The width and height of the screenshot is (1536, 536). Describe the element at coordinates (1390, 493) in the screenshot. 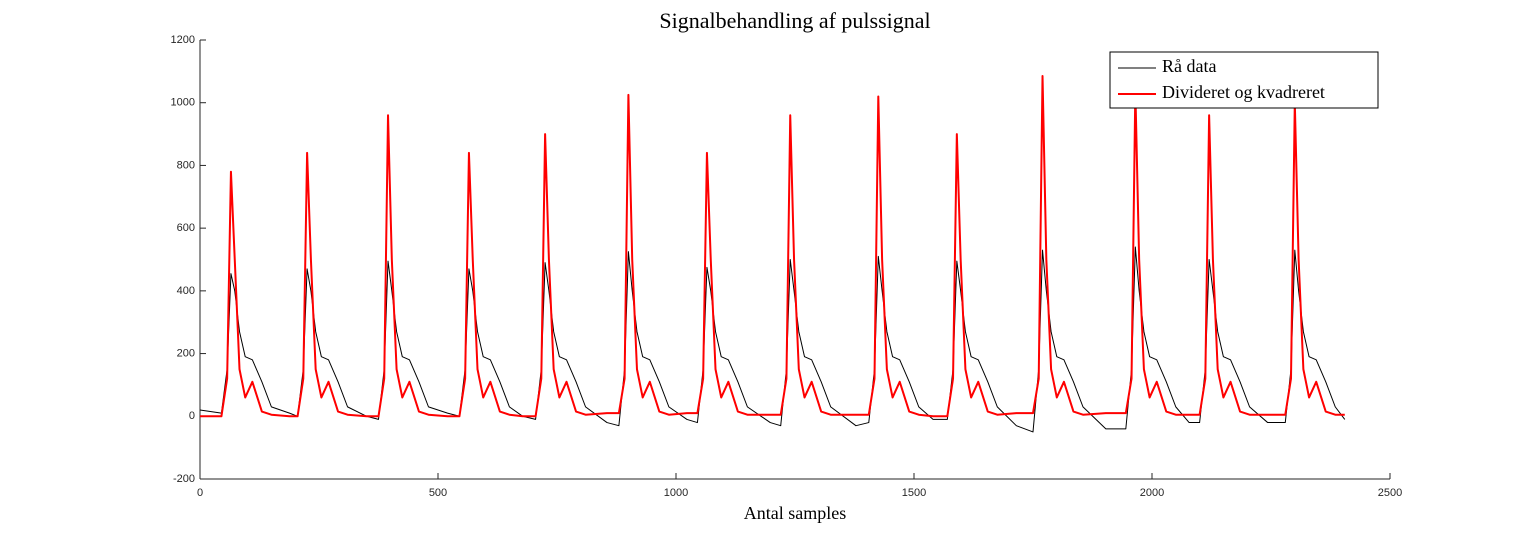

I see `x-tick-label: 2500` at that location.